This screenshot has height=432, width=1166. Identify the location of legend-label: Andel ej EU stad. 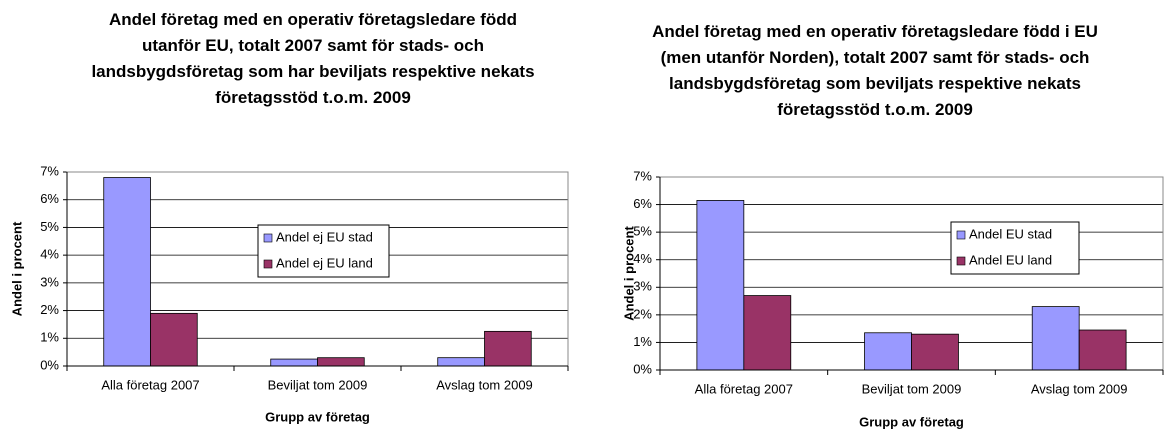
(324, 236).